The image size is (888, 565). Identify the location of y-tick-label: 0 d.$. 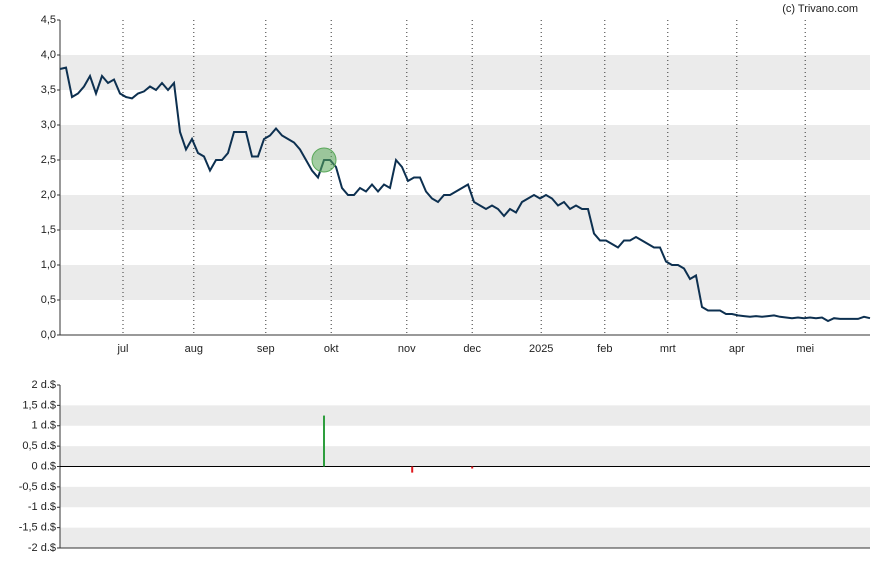
(44, 466).